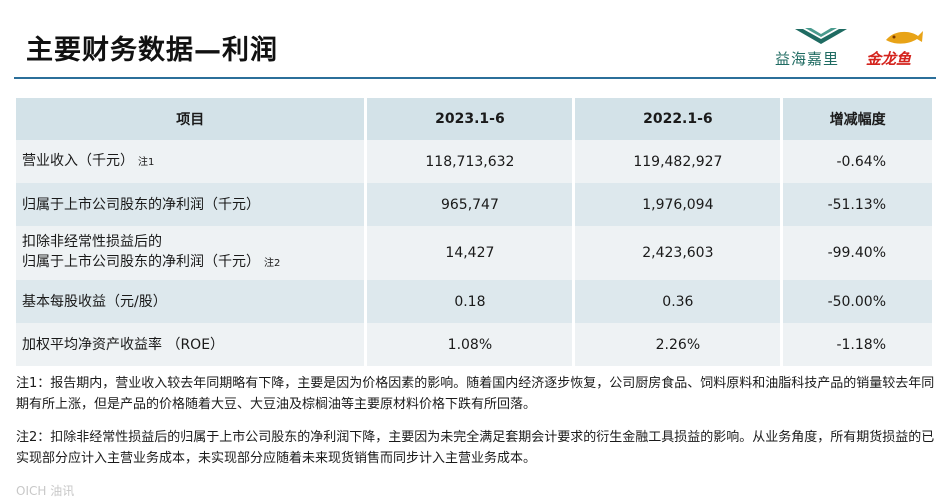  I want to click on cell-change: -51.13%, so click(856, 204).